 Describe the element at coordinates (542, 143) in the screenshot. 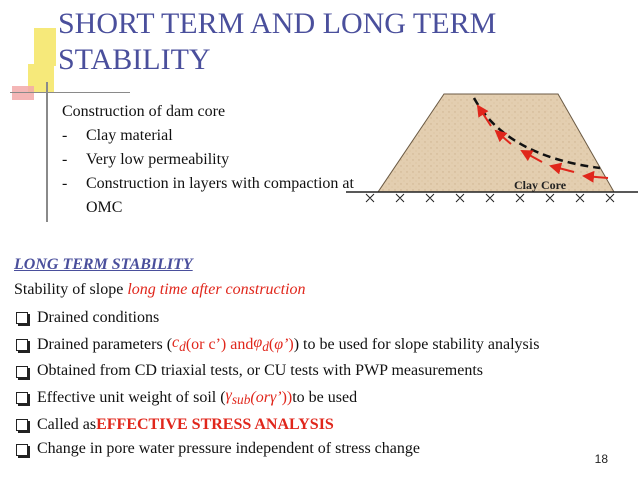

I see `movement-arrows` at that location.